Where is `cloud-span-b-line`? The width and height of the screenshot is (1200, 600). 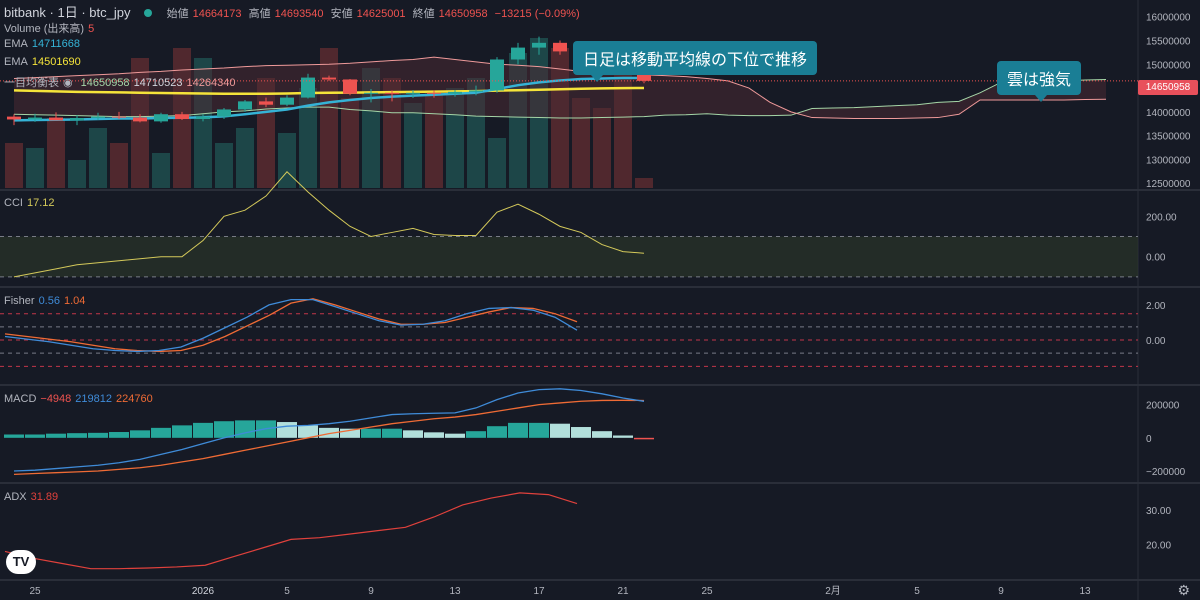
cloud-span-b-line is located at coordinates (560, 88).